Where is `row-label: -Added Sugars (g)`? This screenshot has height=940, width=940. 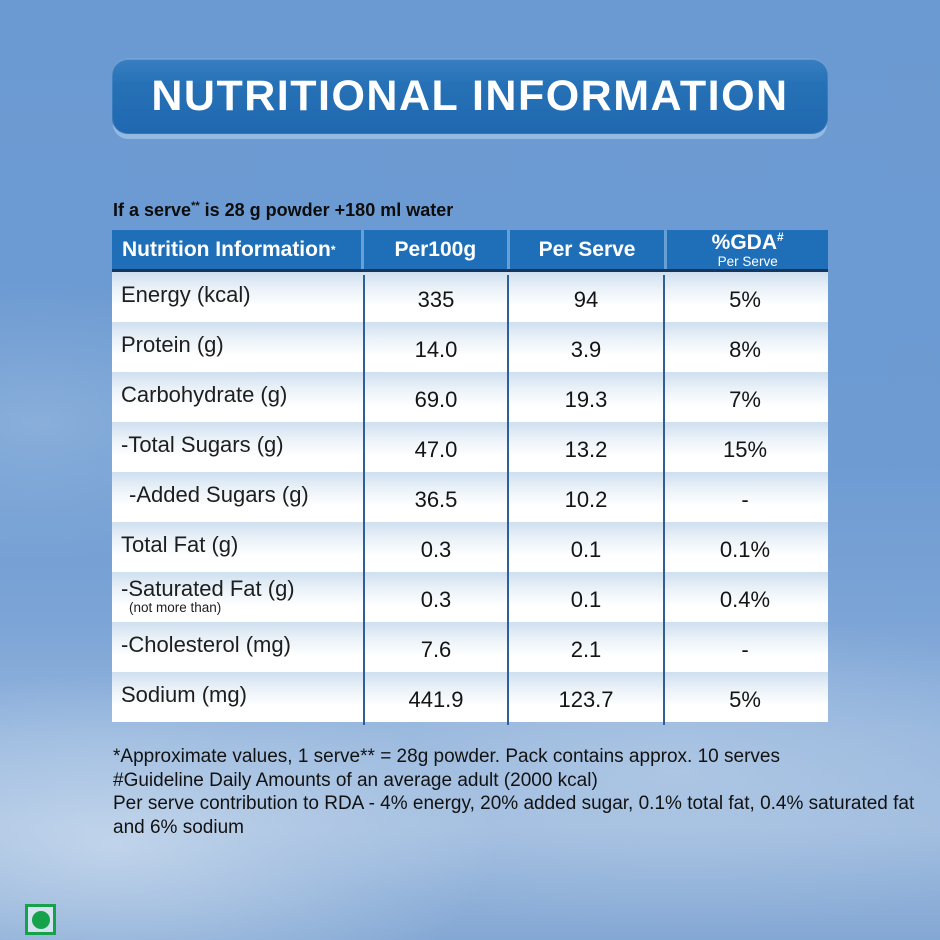 row-label: -Added Sugars (g) is located at coordinates (219, 494).